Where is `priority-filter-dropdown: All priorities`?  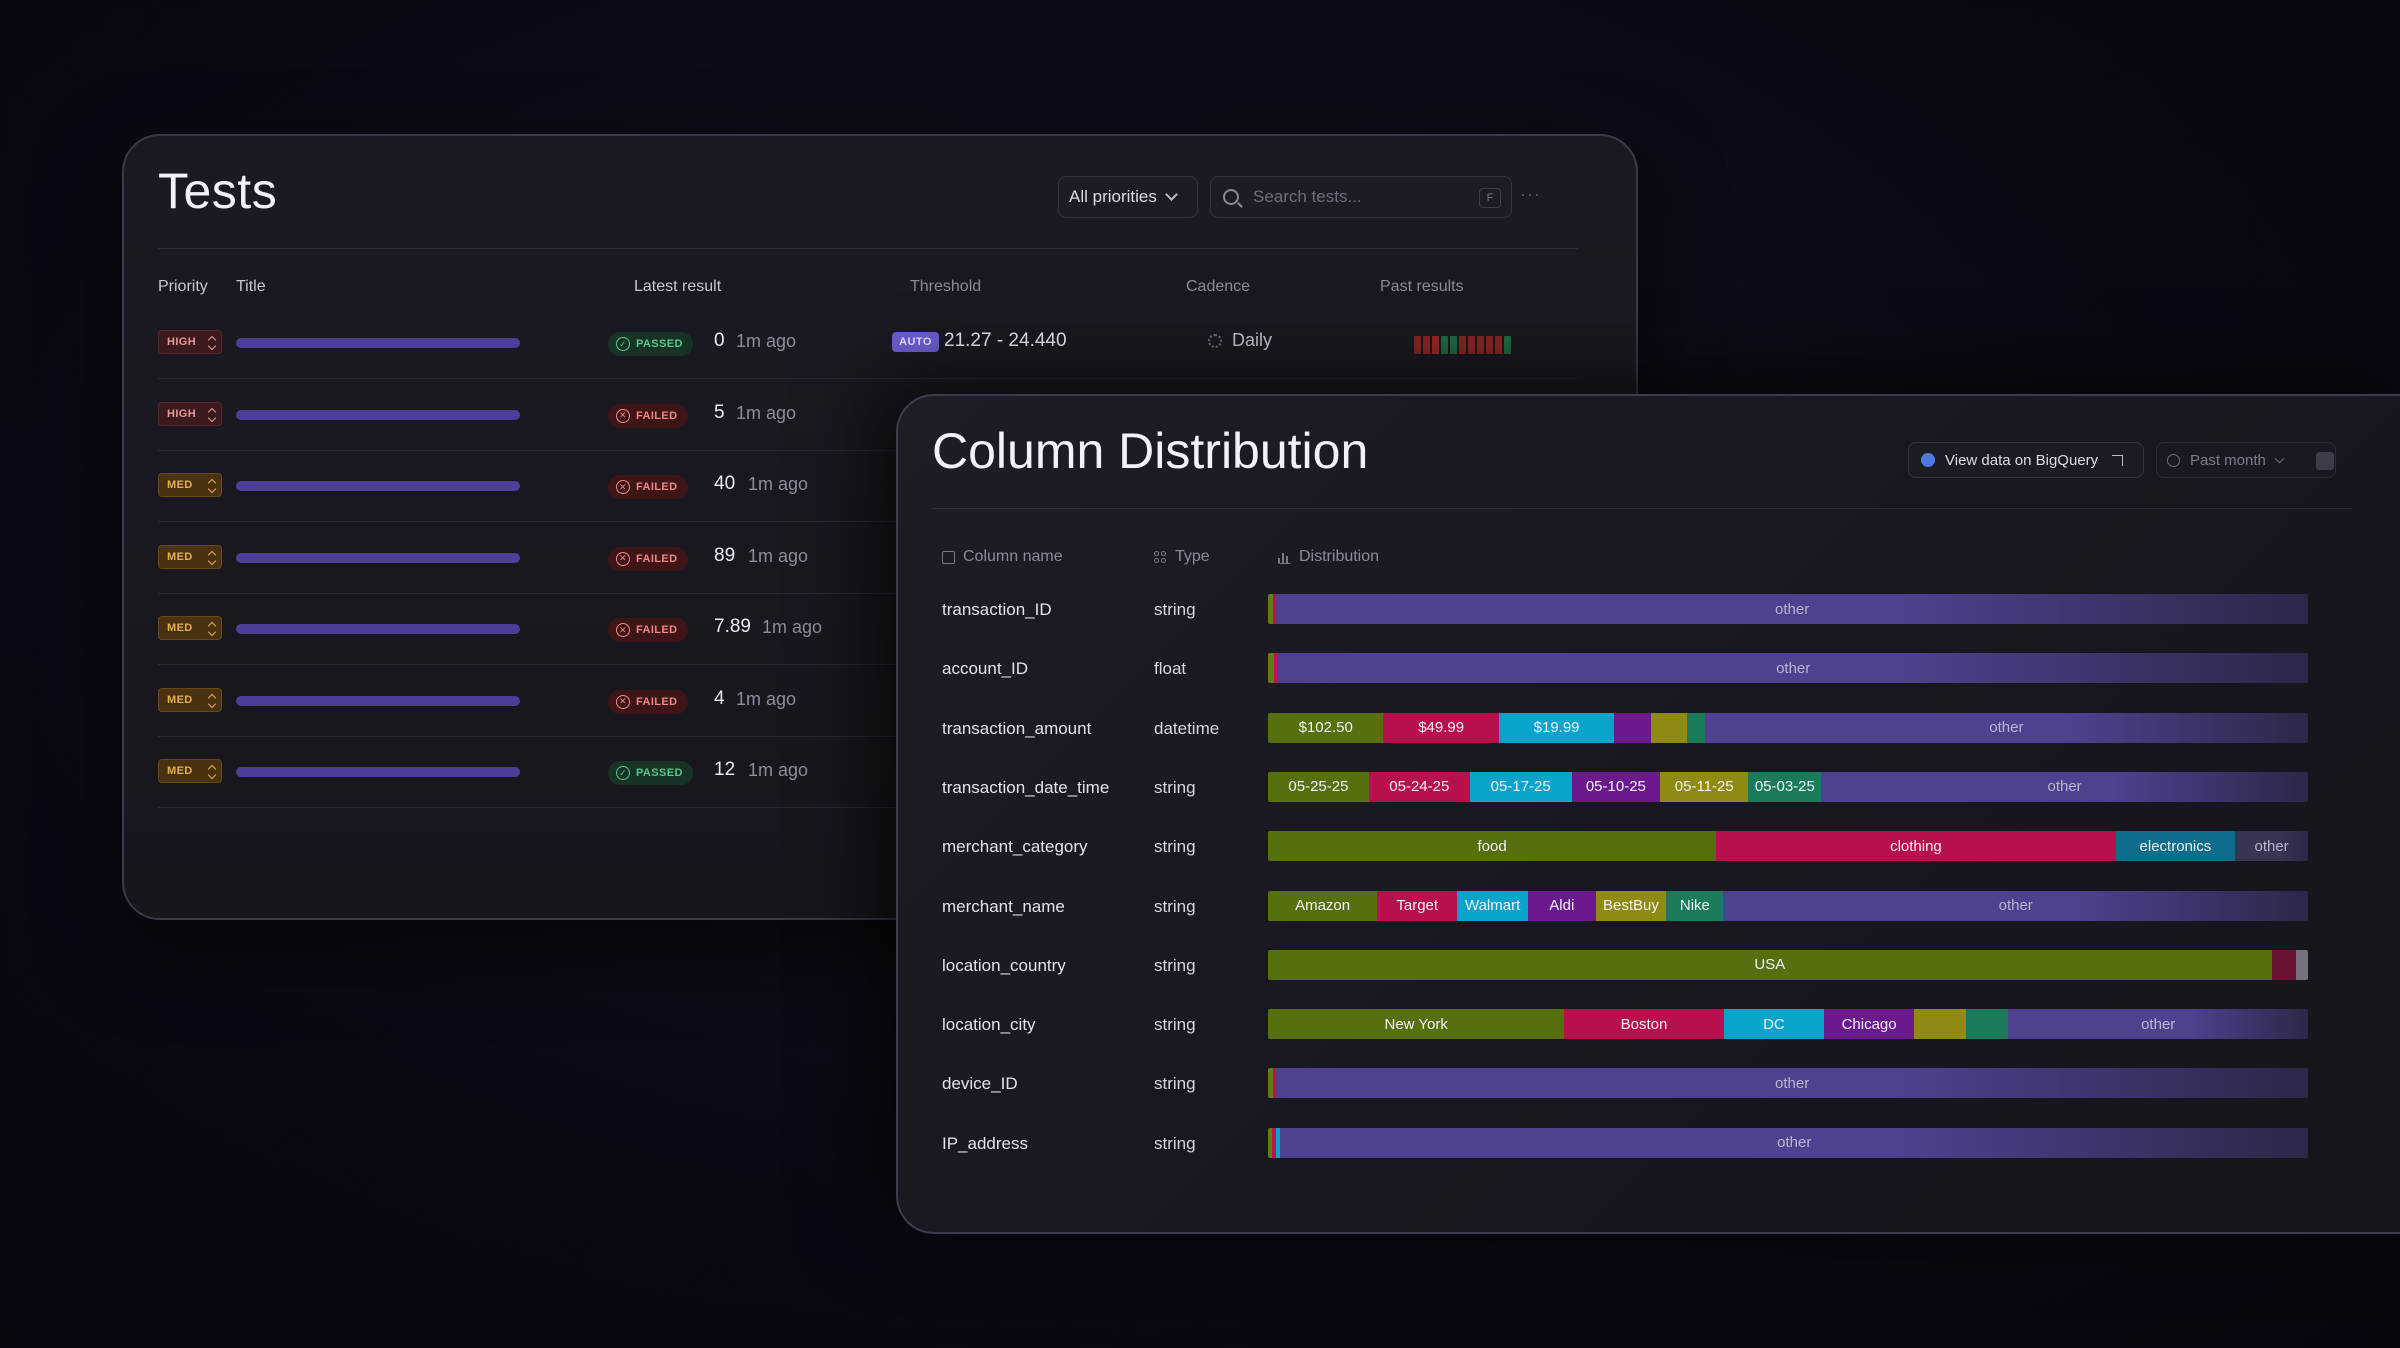 priority-filter-dropdown: All priorities is located at coordinates (1128, 197).